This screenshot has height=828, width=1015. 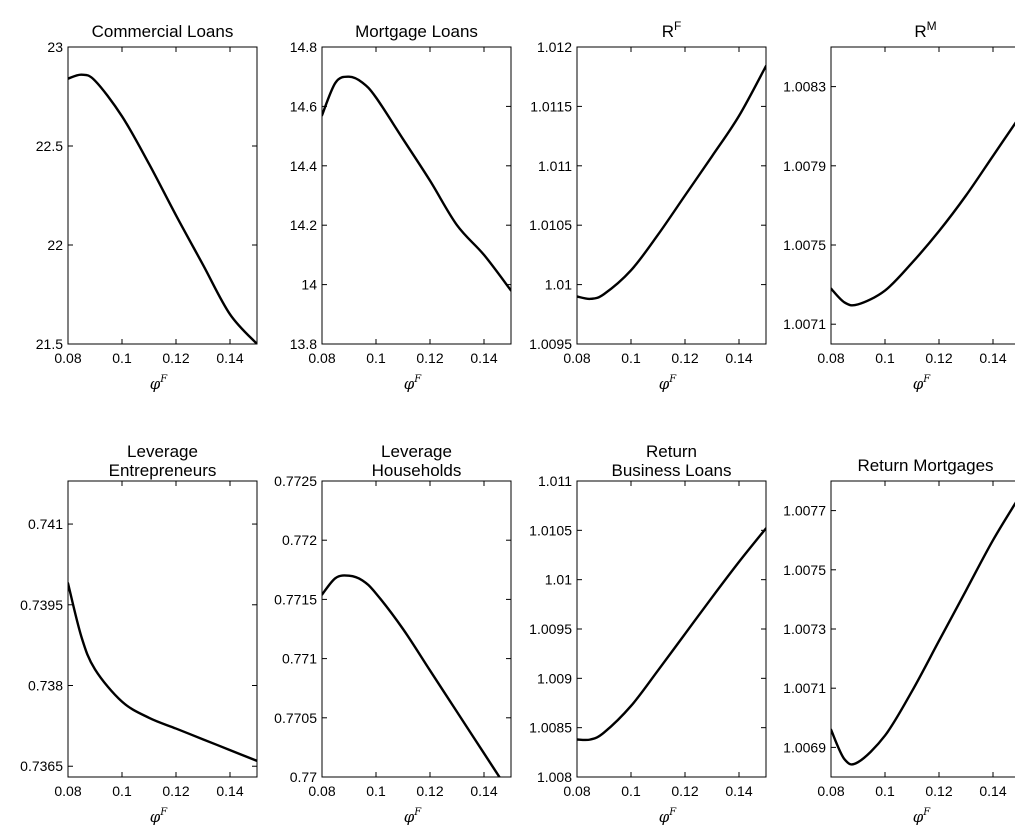 What do you see at coordinates (45, 524) in the screenshot?
I see `y-tick-label: 0.741` at bounding box center [45, 524].